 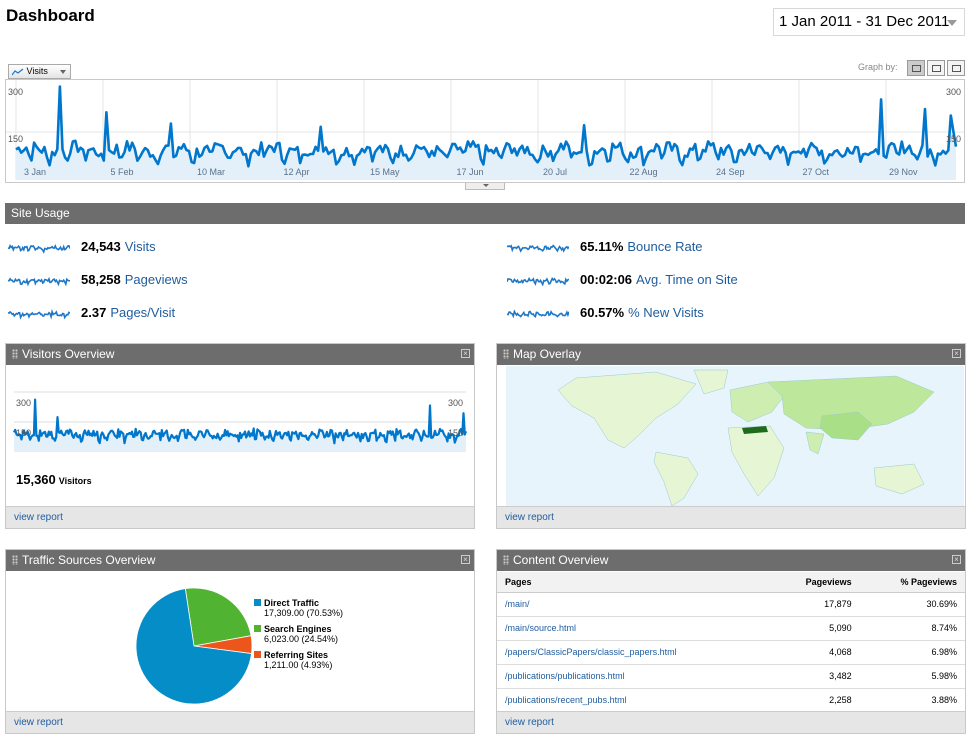 What do you see at coordinates (633, 700) in the screenshot?
I see `page-link: /publications/recent_pubs.html` at bounding box center [633, 700].